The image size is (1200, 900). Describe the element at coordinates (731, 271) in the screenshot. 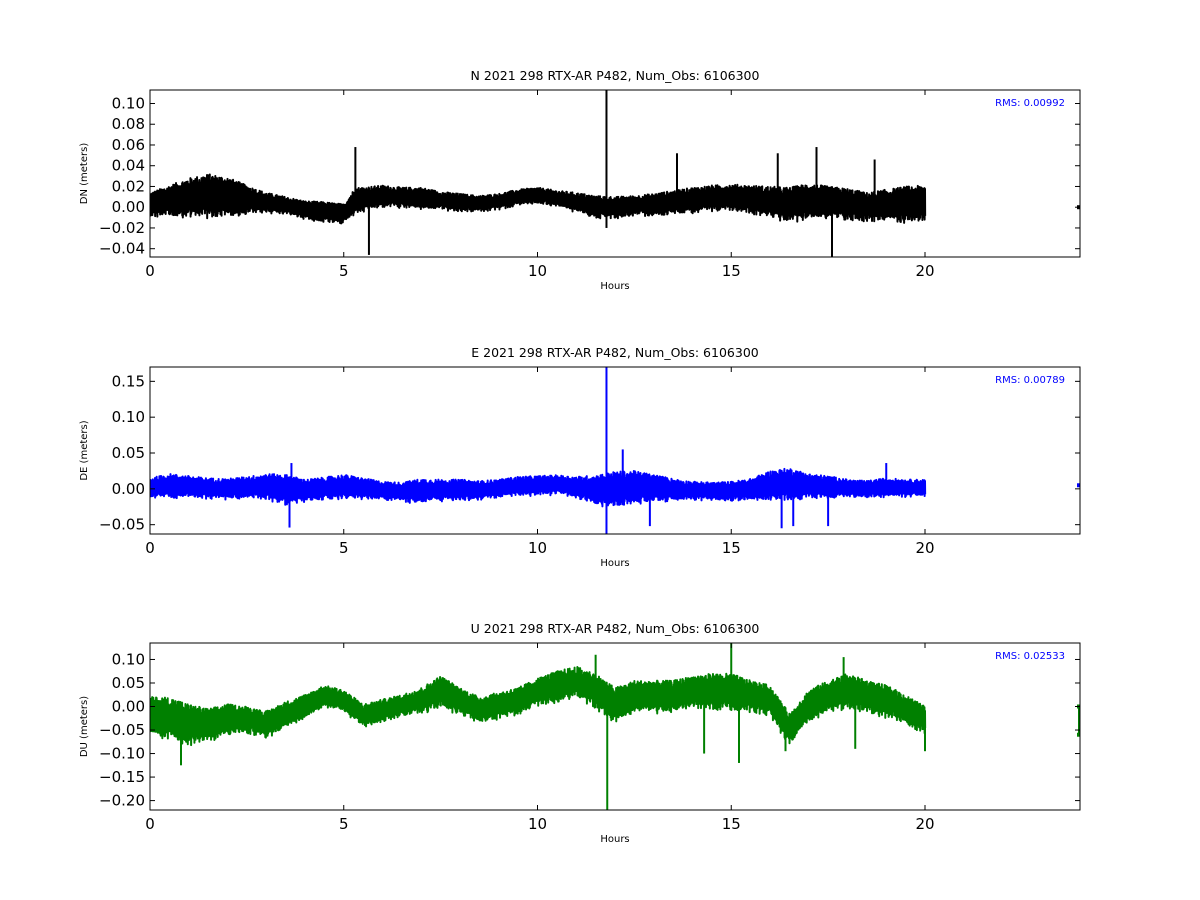

I see `north-x-tick-label: 15` at that location.